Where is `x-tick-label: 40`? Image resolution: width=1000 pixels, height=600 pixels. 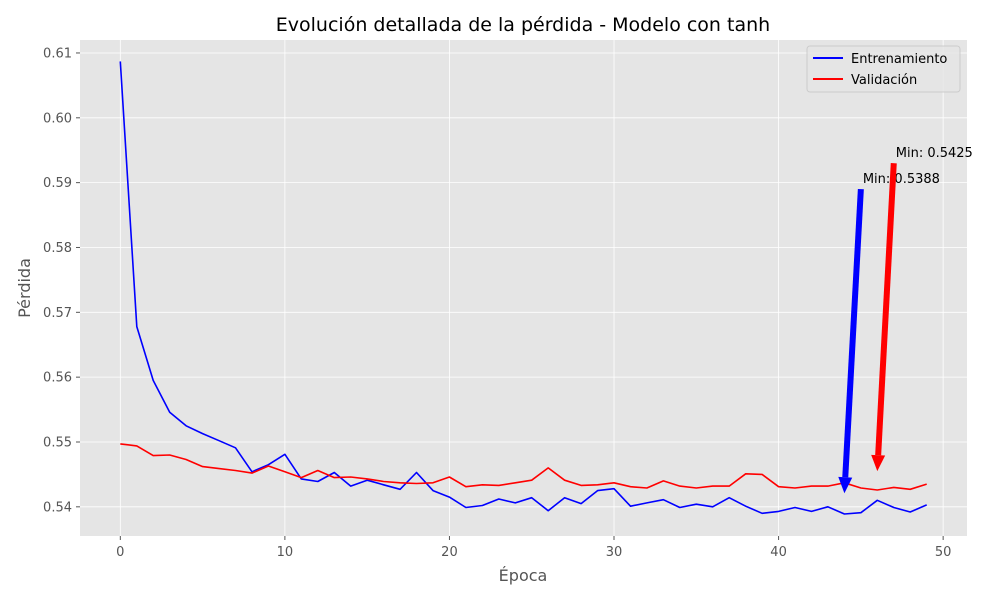 x-tick-label: 40 is located at coordinates (778, 552).